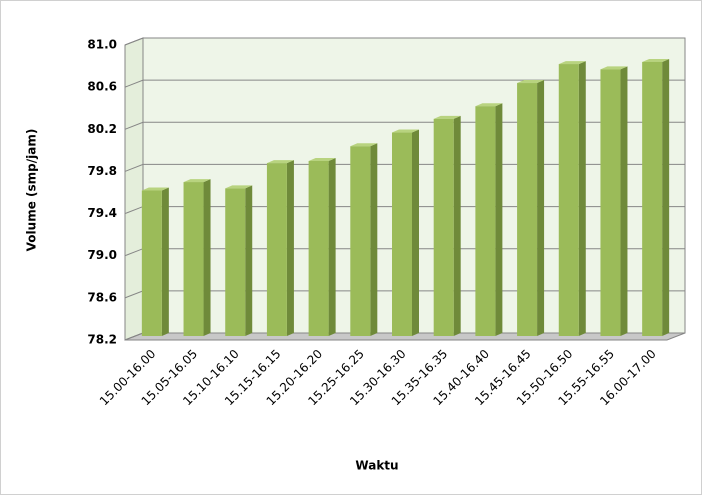 This screenshot has height=495, width=702. Describe the element at coordinates (102, 297) in the screenshot. I see `y-tick-label: 78.6` at that location.